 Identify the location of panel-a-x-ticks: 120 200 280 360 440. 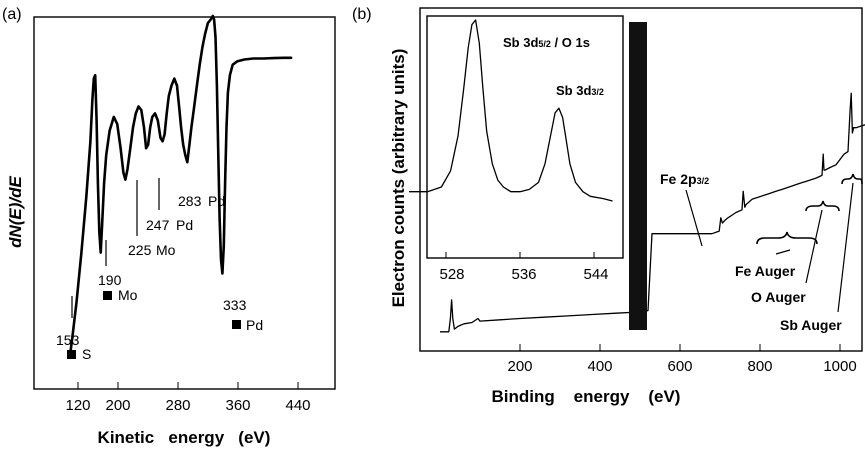
(188, 398).